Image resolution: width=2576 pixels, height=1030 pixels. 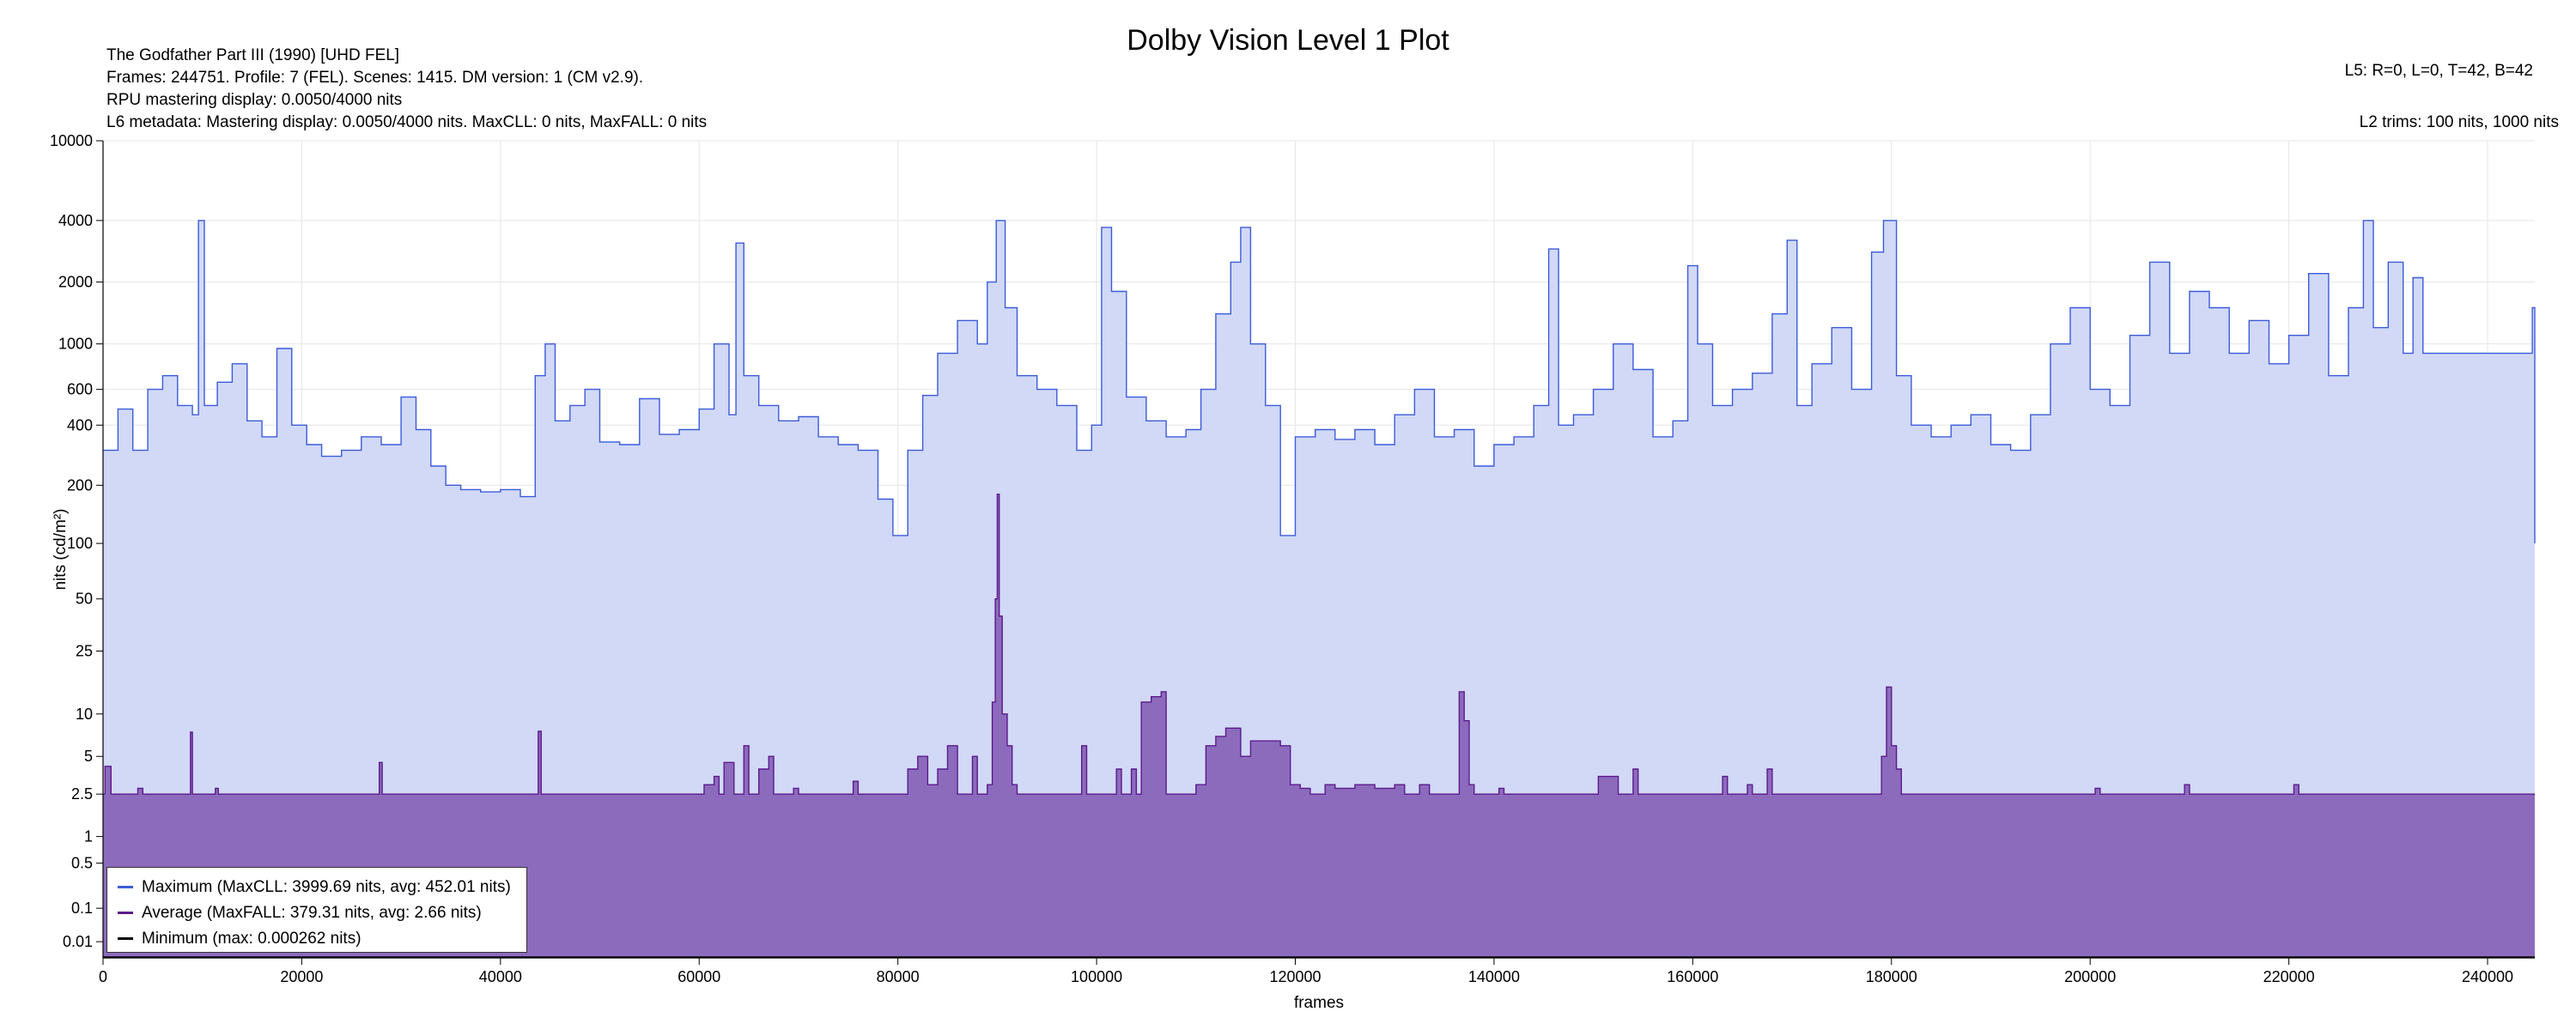 I want to click on y-tick-label: 0.01, so click(x=78, y=941).